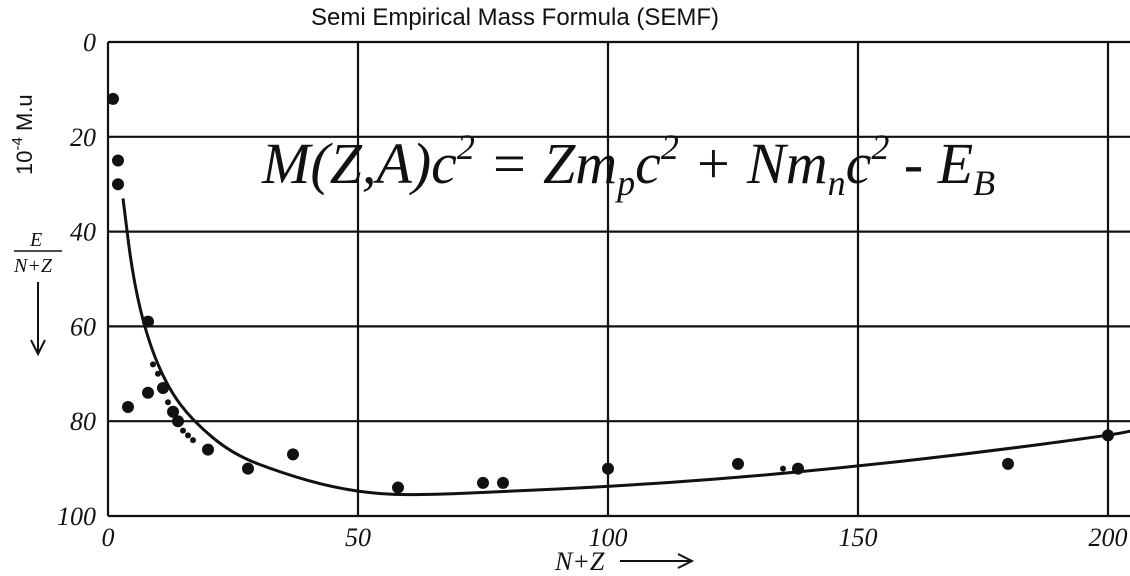 This screenshot has width=1130, height=576. What do you see at coordinates (1108, 537) in the screenshot?
I see `x-tick-label-200: 200` at bounding box center [1108, 537].